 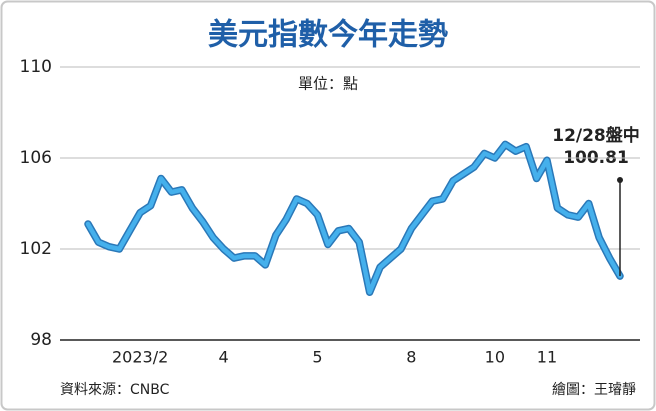 What do you see at coordinates (41, 340) in the screenshot?
I see `y-tick-label: 98` at bounding box center [41, 340].